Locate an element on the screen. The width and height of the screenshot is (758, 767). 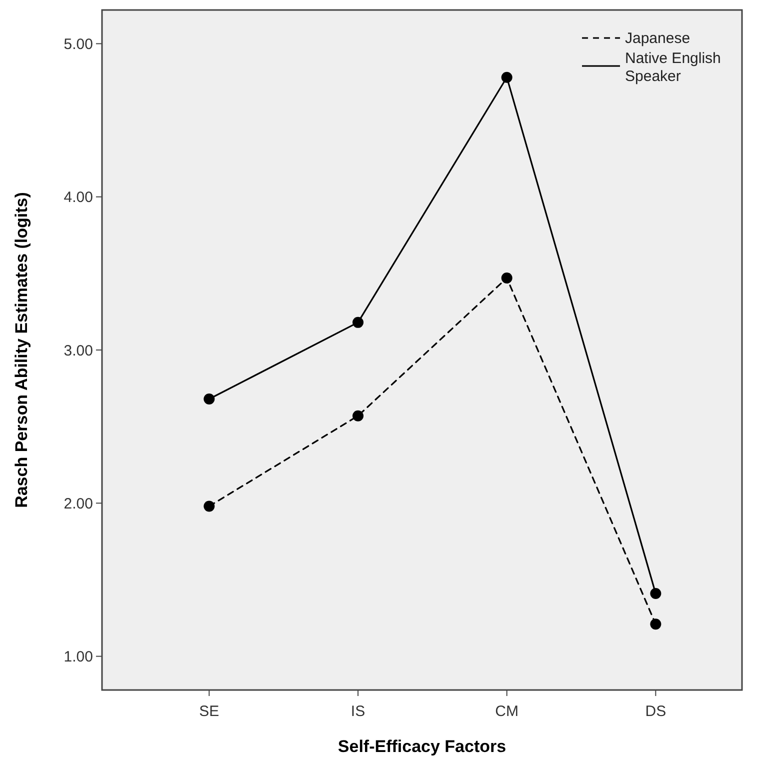
y-tick-label: 3.00 is located at coordinates (78, 351).